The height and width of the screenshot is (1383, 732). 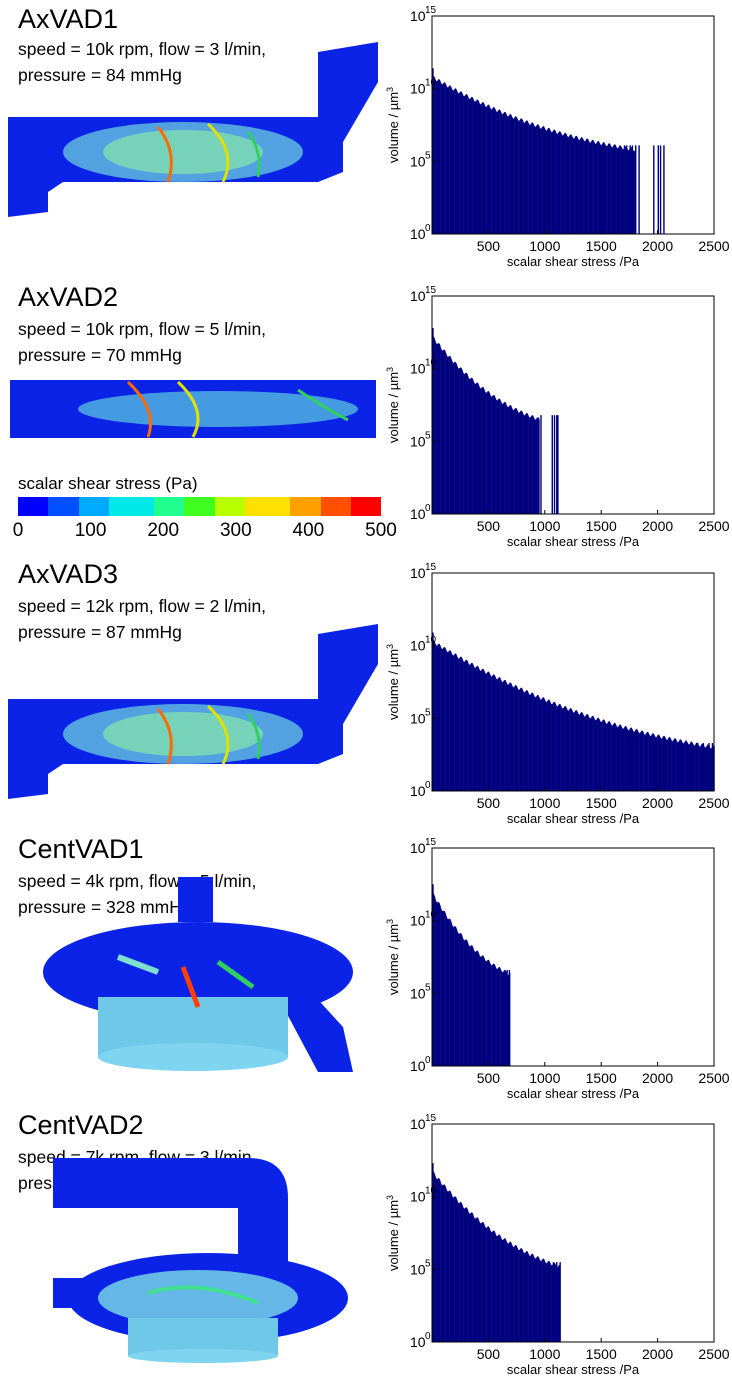 I want to click on colorbar-segment, so click(x=116, y=506).